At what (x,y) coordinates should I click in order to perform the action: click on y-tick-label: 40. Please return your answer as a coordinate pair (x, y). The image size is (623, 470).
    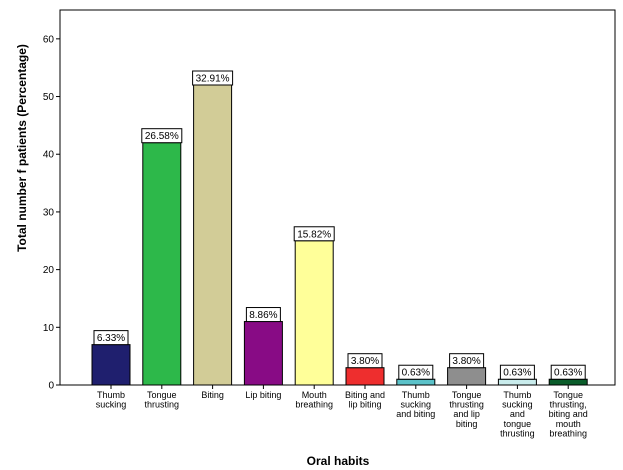
    Looking at the image, I should click on (49, 155).